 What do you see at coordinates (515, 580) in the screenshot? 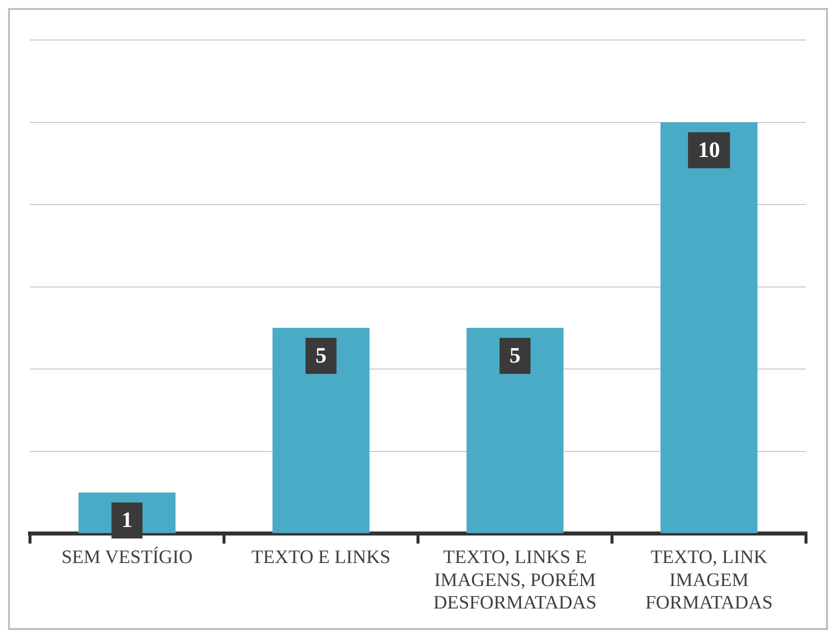
I see `x-tick-label: TEXTO, LINKS E IMAGENS, PORÉM DESFORMATADAS` at bounding box center [515, 580].